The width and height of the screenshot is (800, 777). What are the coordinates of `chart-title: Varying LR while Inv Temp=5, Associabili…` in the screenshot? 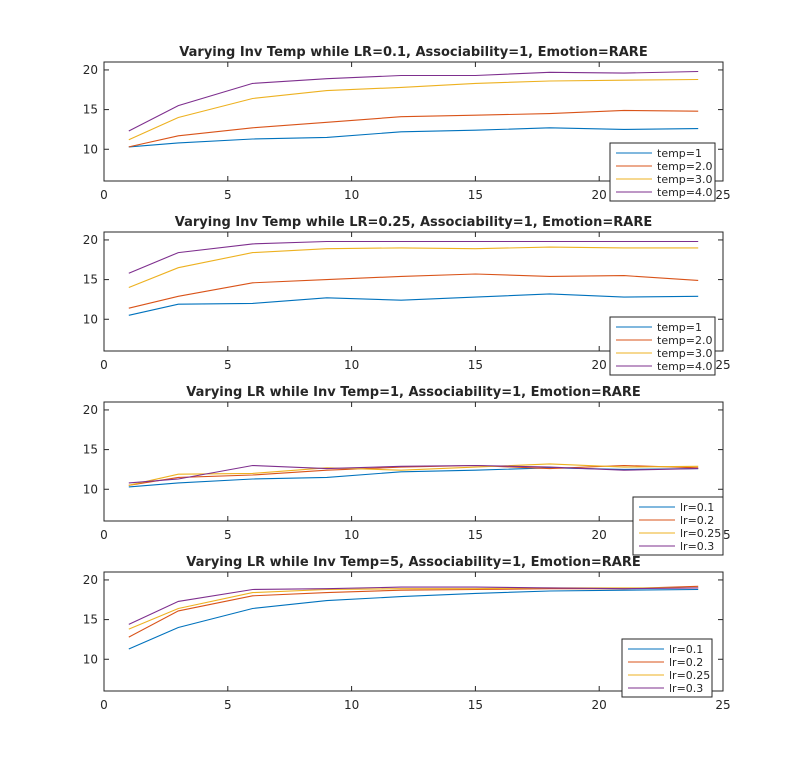 It's located at (413, 562).